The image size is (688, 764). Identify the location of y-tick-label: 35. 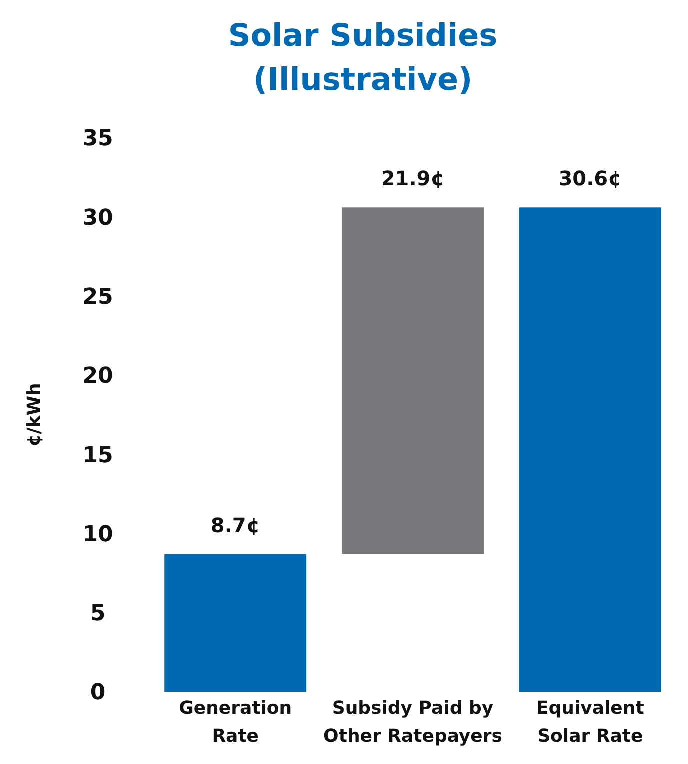
(98, 139).